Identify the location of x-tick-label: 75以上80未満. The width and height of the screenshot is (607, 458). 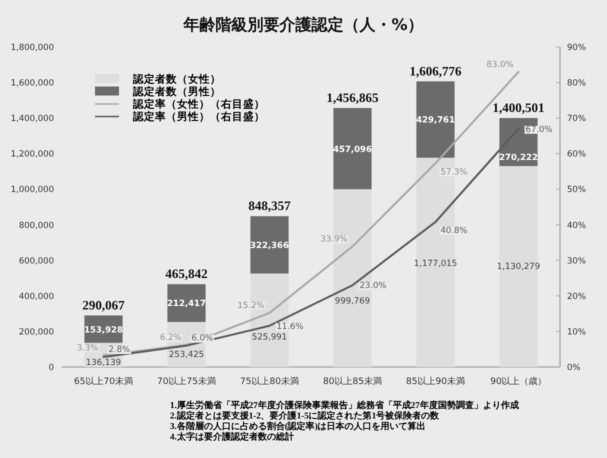
(269, 381).